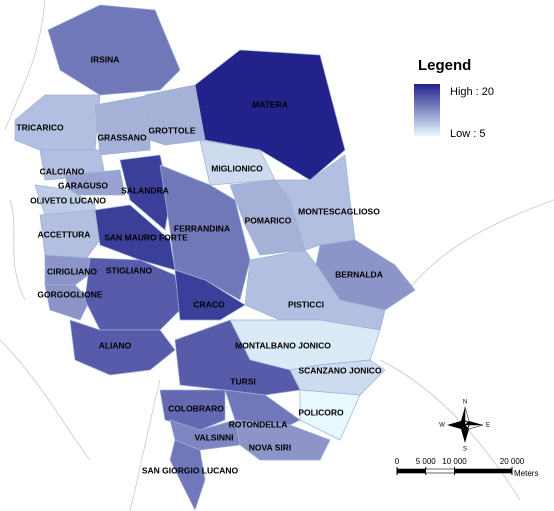  I want to click on region-label: ALIANO, so click(115, 345).